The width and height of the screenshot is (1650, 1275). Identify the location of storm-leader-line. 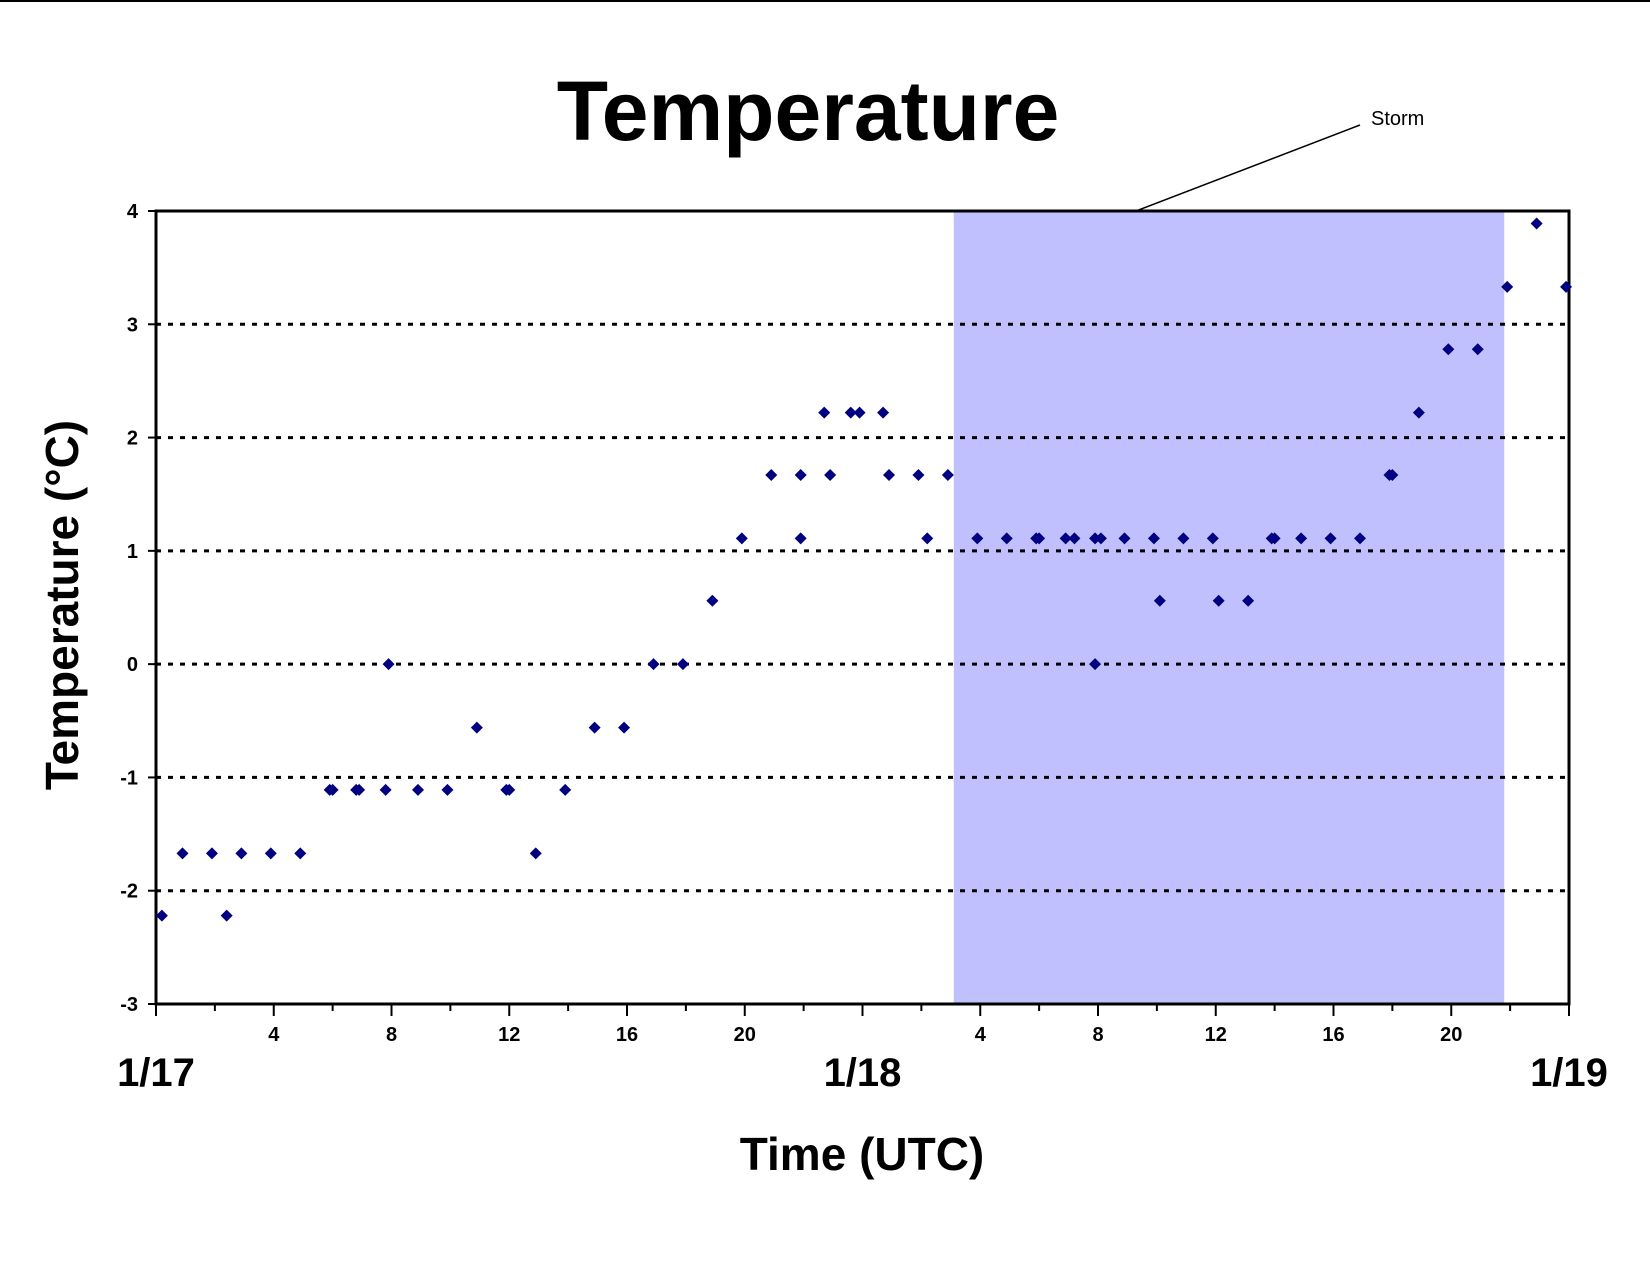
(1248, 168).